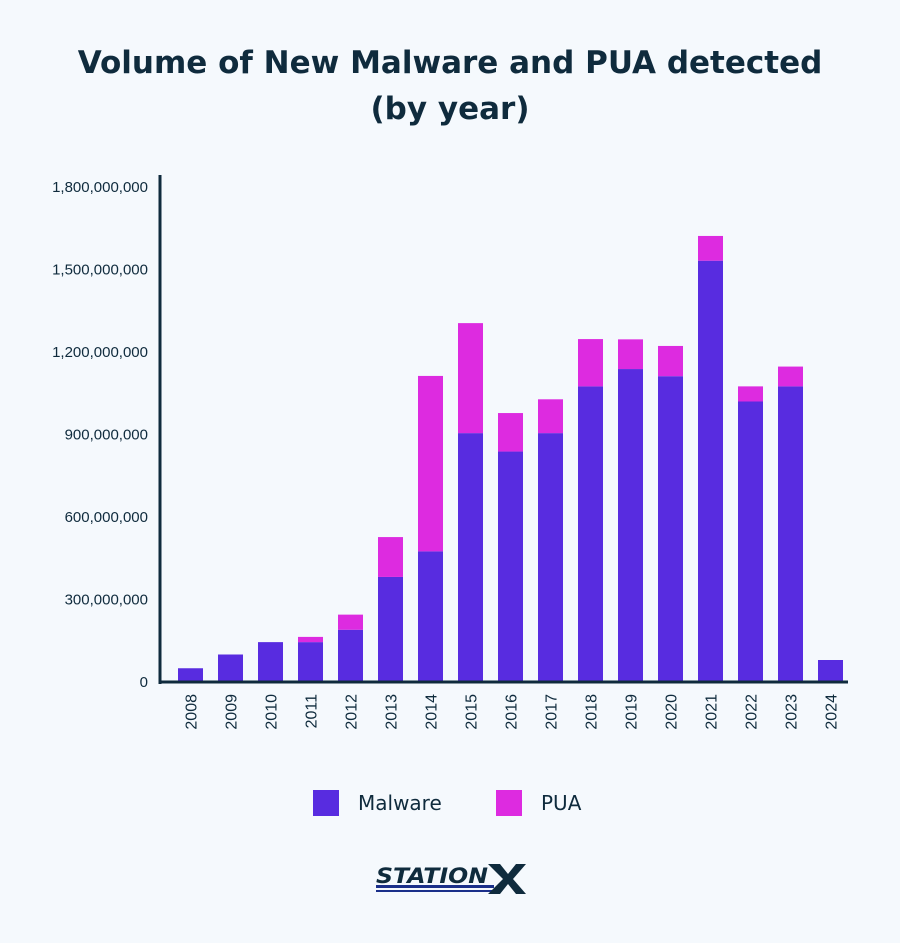 The height and width of the screenshot is (943, 900). Describe the element at coordinates (100, 270) in the screenshot. I see `y-tick-label: 1,500,000,000` at that location.